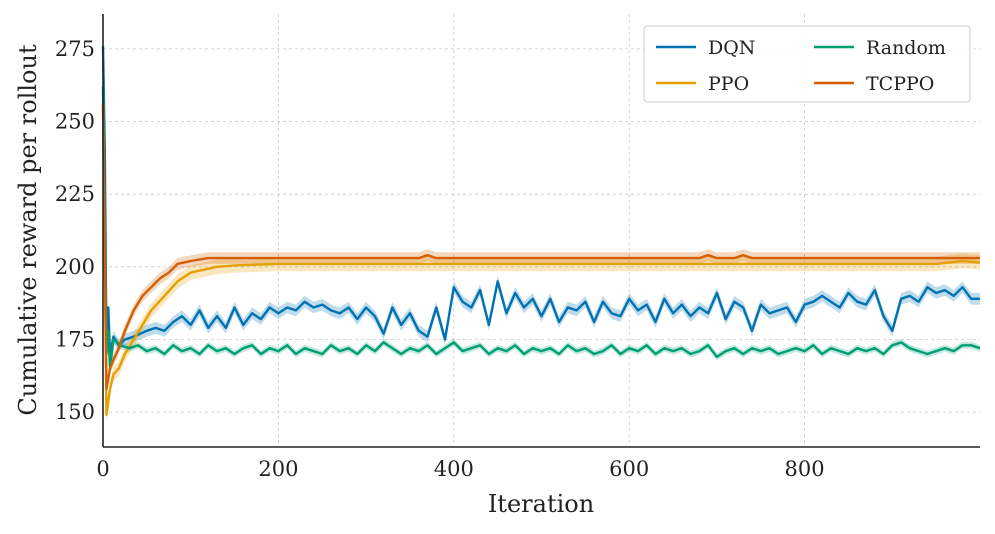 The image size is (995, 534). What do you see at coordinates (278, 469) in the screenshot?
I see `x-tick-label: 200` at bounding box center [278, 469].